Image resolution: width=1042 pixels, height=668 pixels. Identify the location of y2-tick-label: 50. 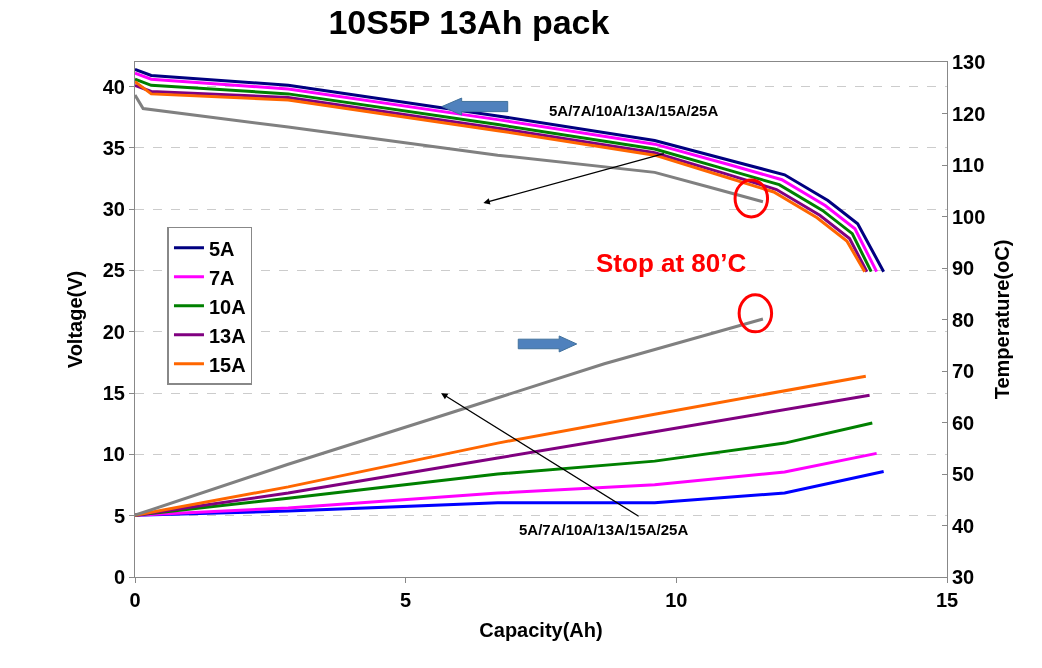
(963, 474).